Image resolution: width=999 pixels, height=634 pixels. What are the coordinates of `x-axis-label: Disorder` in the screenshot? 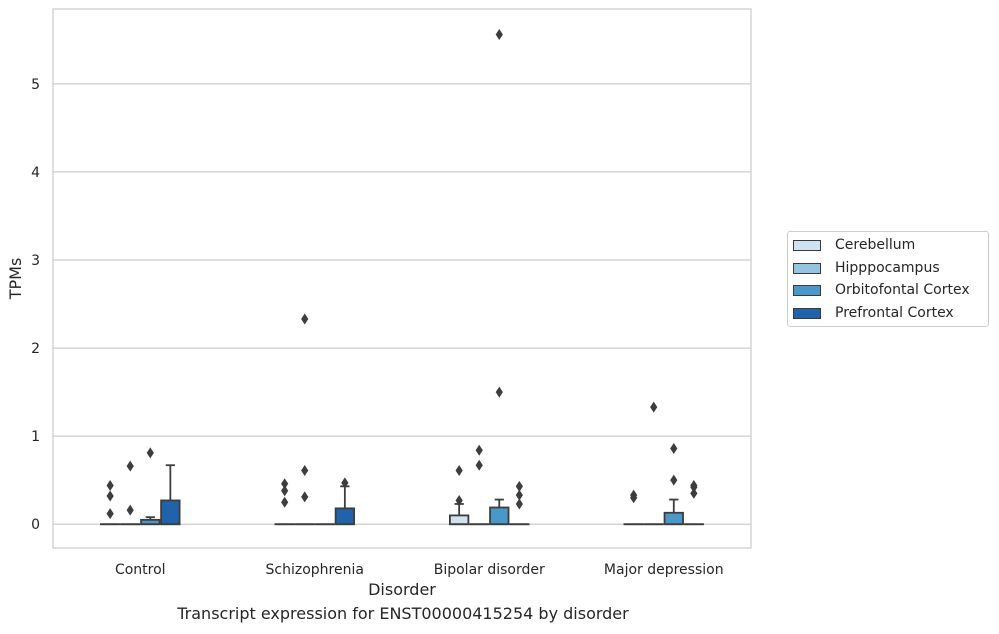 It's located at (402, 589).